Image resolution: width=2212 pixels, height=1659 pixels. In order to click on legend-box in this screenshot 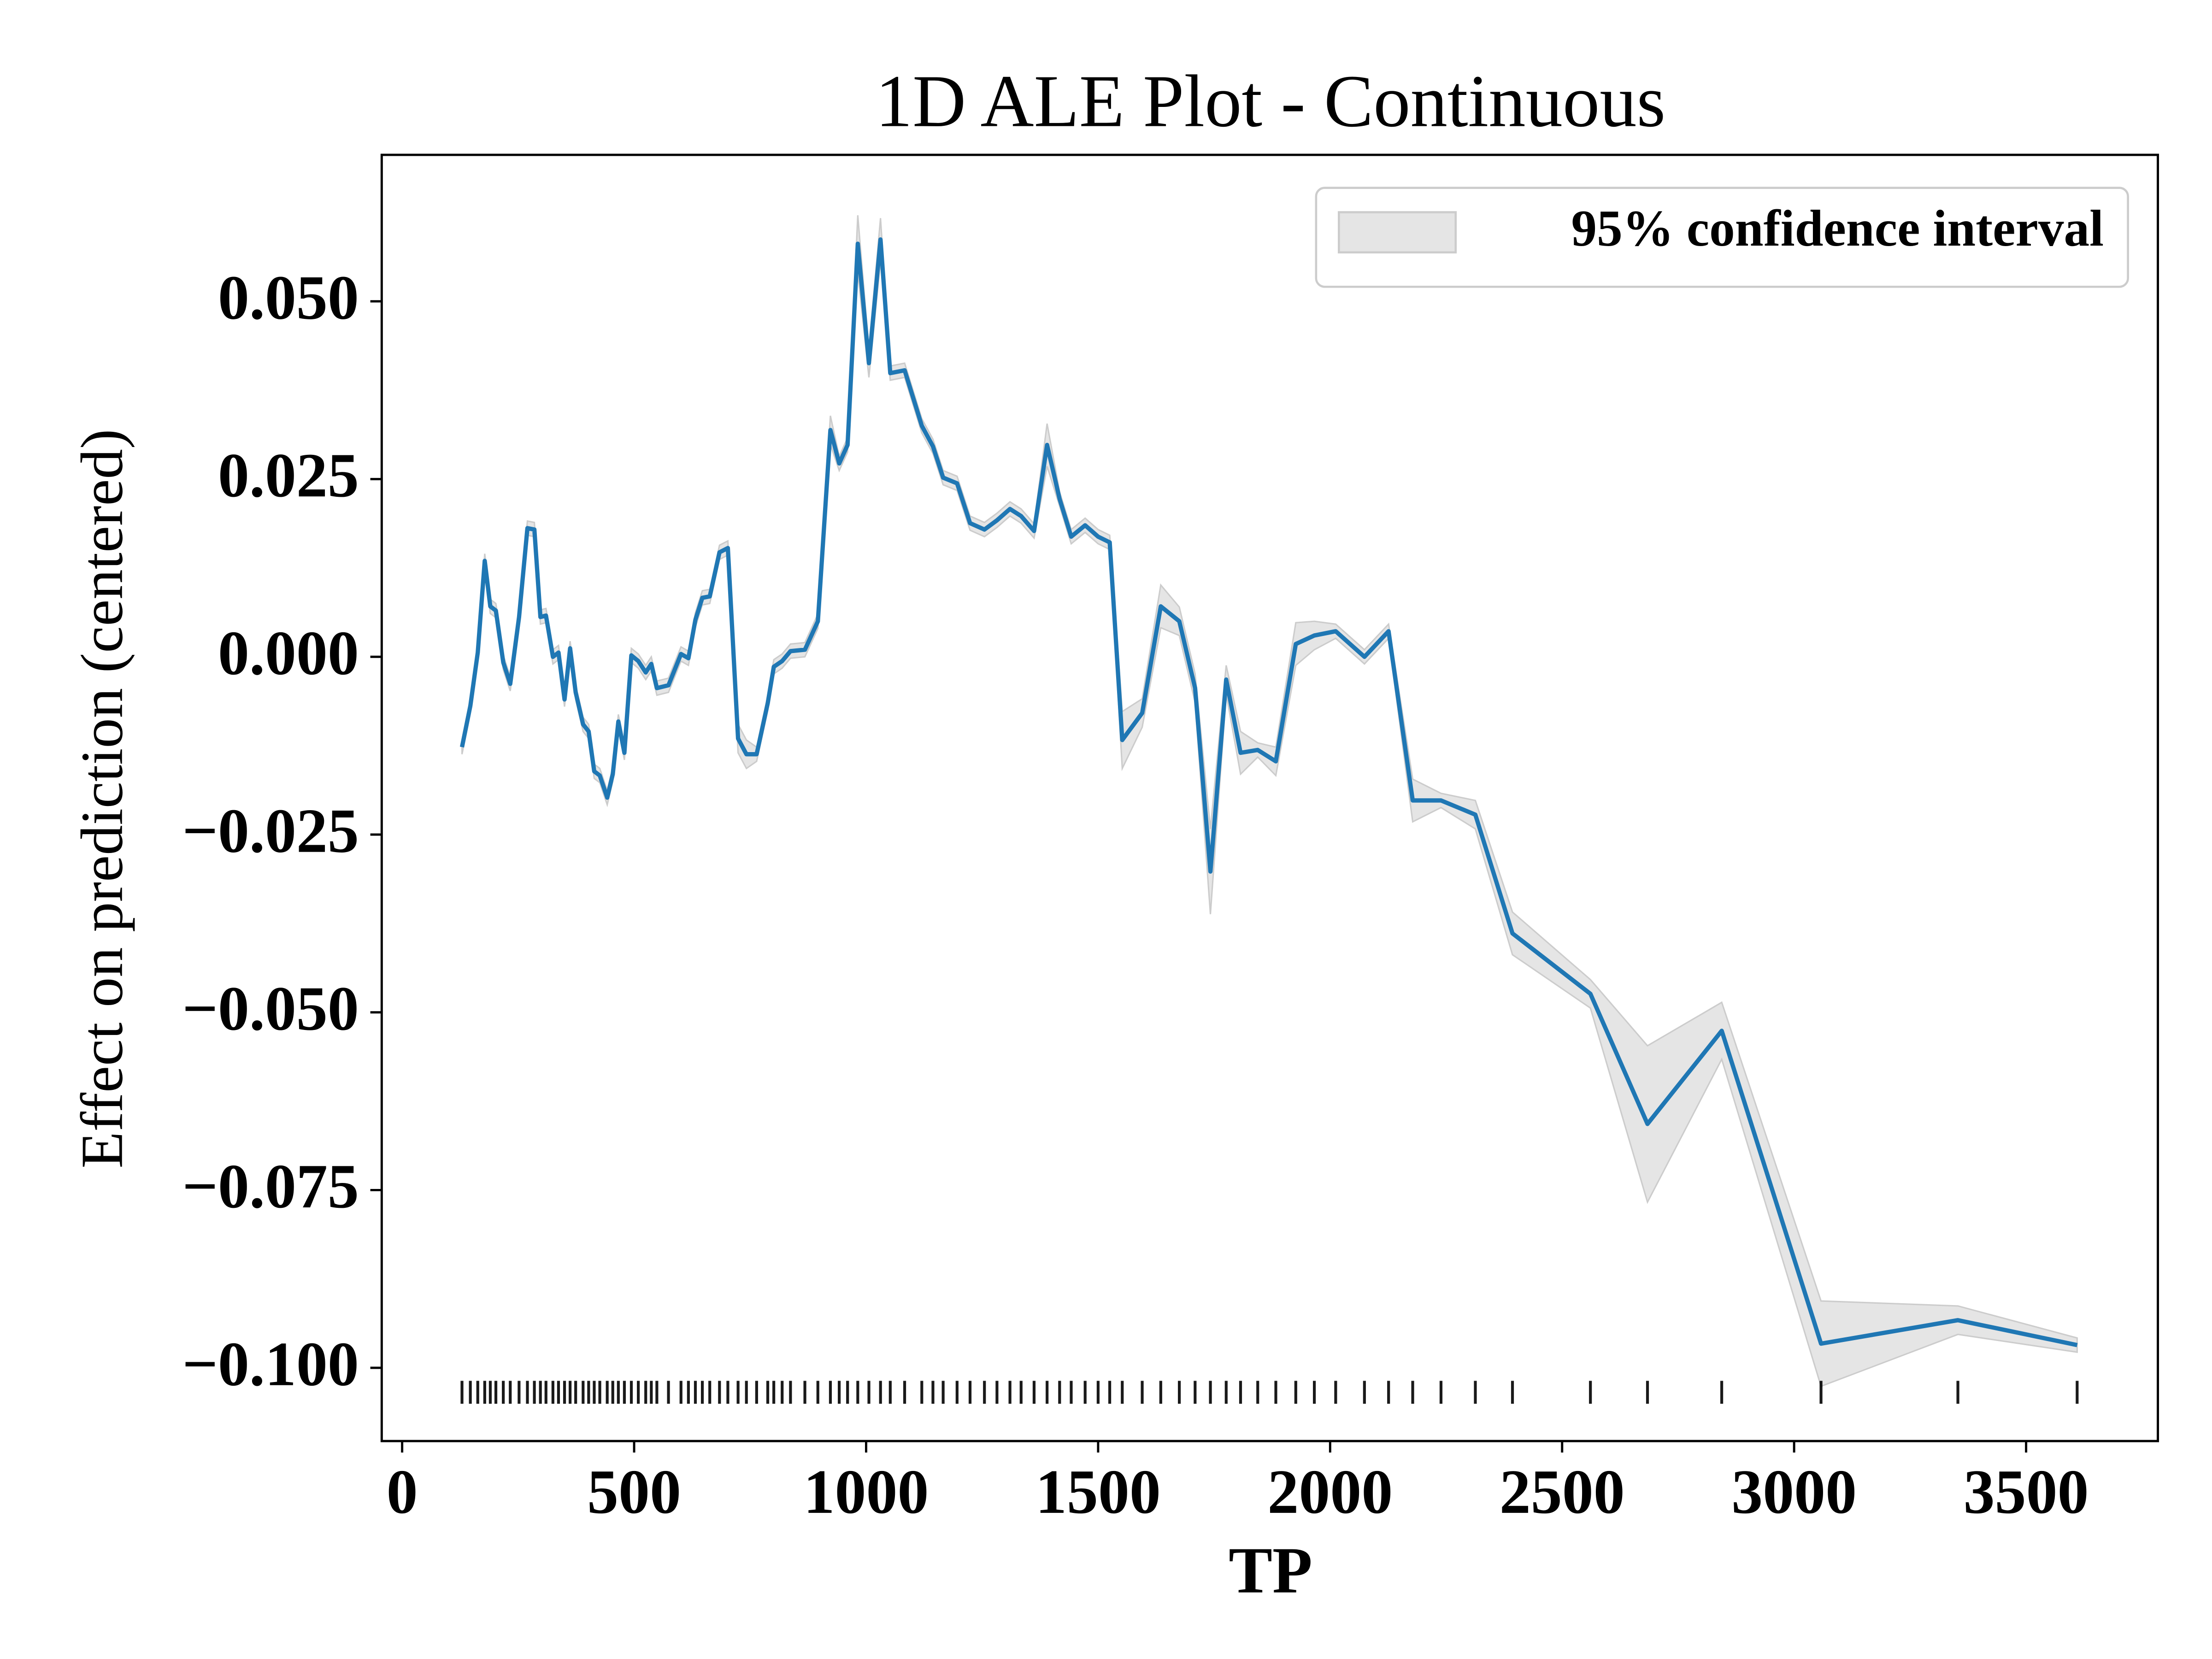, I will do `click(1722, 237)`.